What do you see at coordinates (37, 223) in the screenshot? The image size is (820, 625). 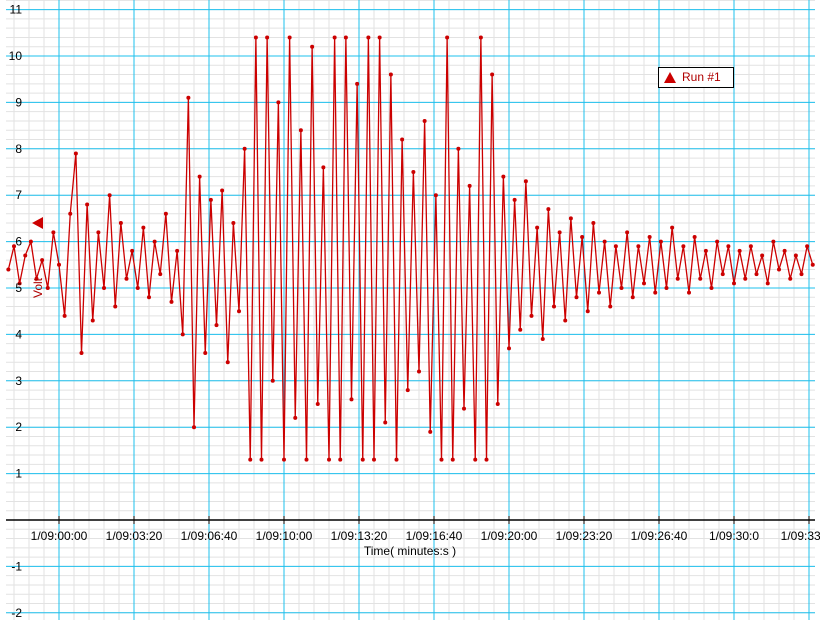 I see `y-axis-scroll-arrow-icon` at bounding box center [37, 223].